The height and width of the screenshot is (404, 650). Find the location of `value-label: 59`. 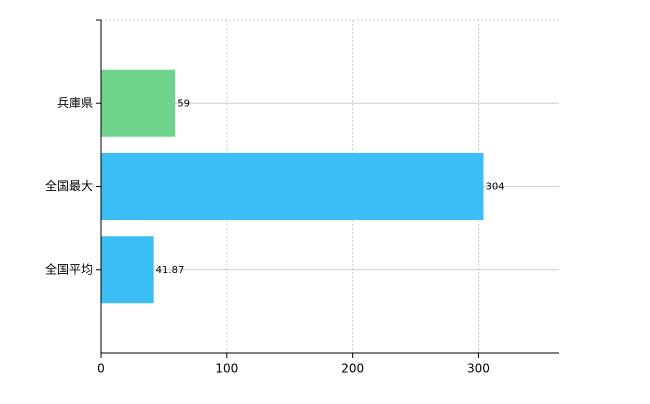

value-label: 59 is located at coordinates (183, 103).